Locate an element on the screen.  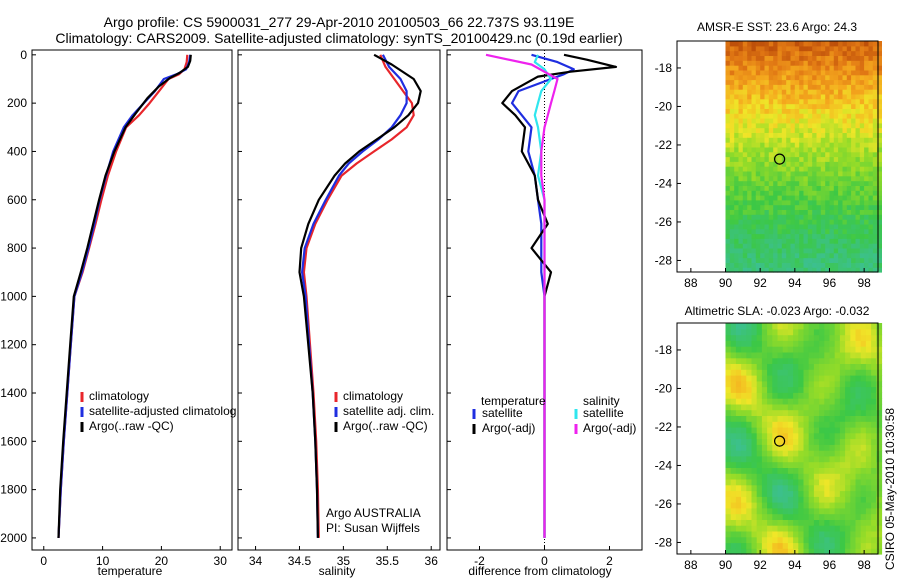
y-tick-label: 1000 is located at coordinates (13, 296).